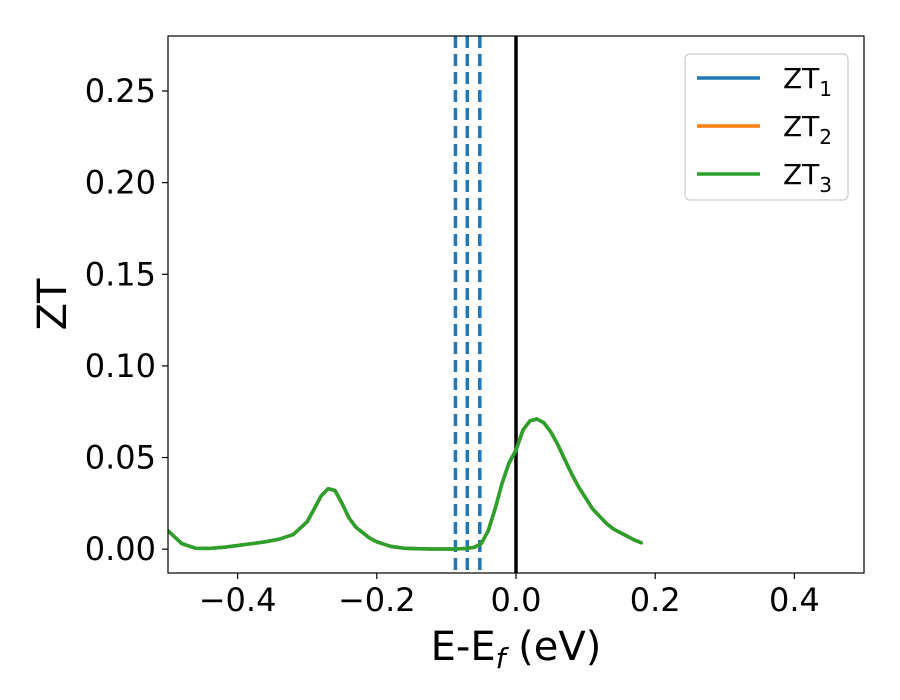 This screenshot has width=900, height=700. Describe the element at coordinates (655, 600) in the screenshot. I see `x-tick-label: 0.2` at that location.